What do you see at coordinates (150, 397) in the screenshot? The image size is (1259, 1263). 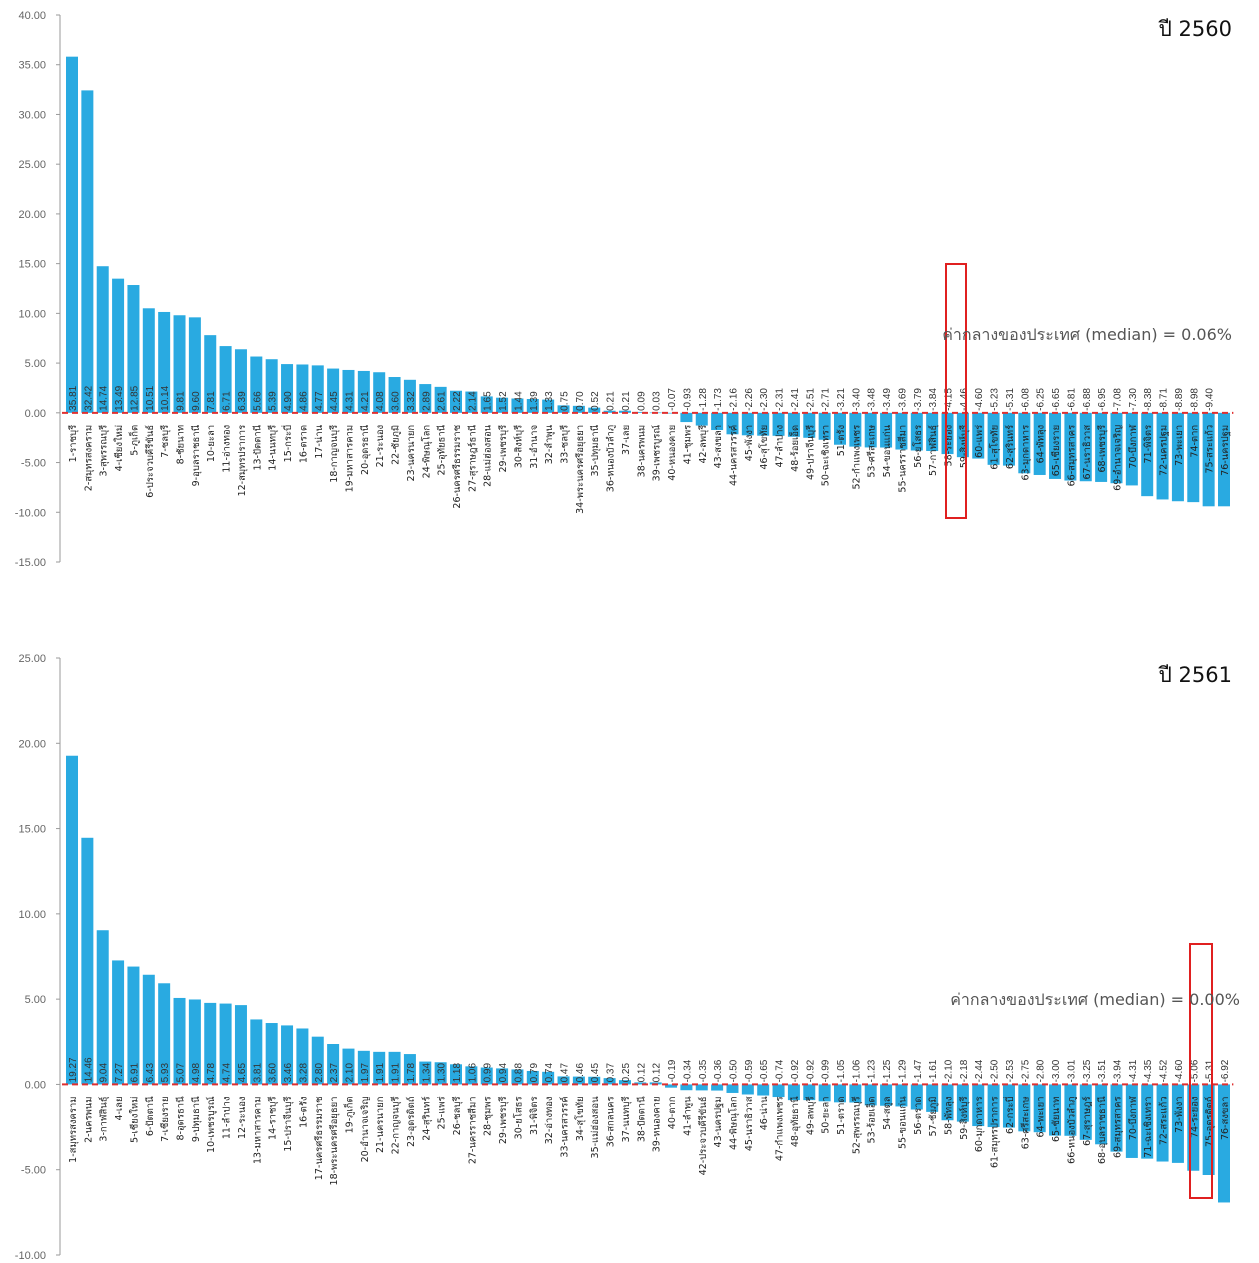 I see `data-label: 10.51` at bounding box center [150, 397].